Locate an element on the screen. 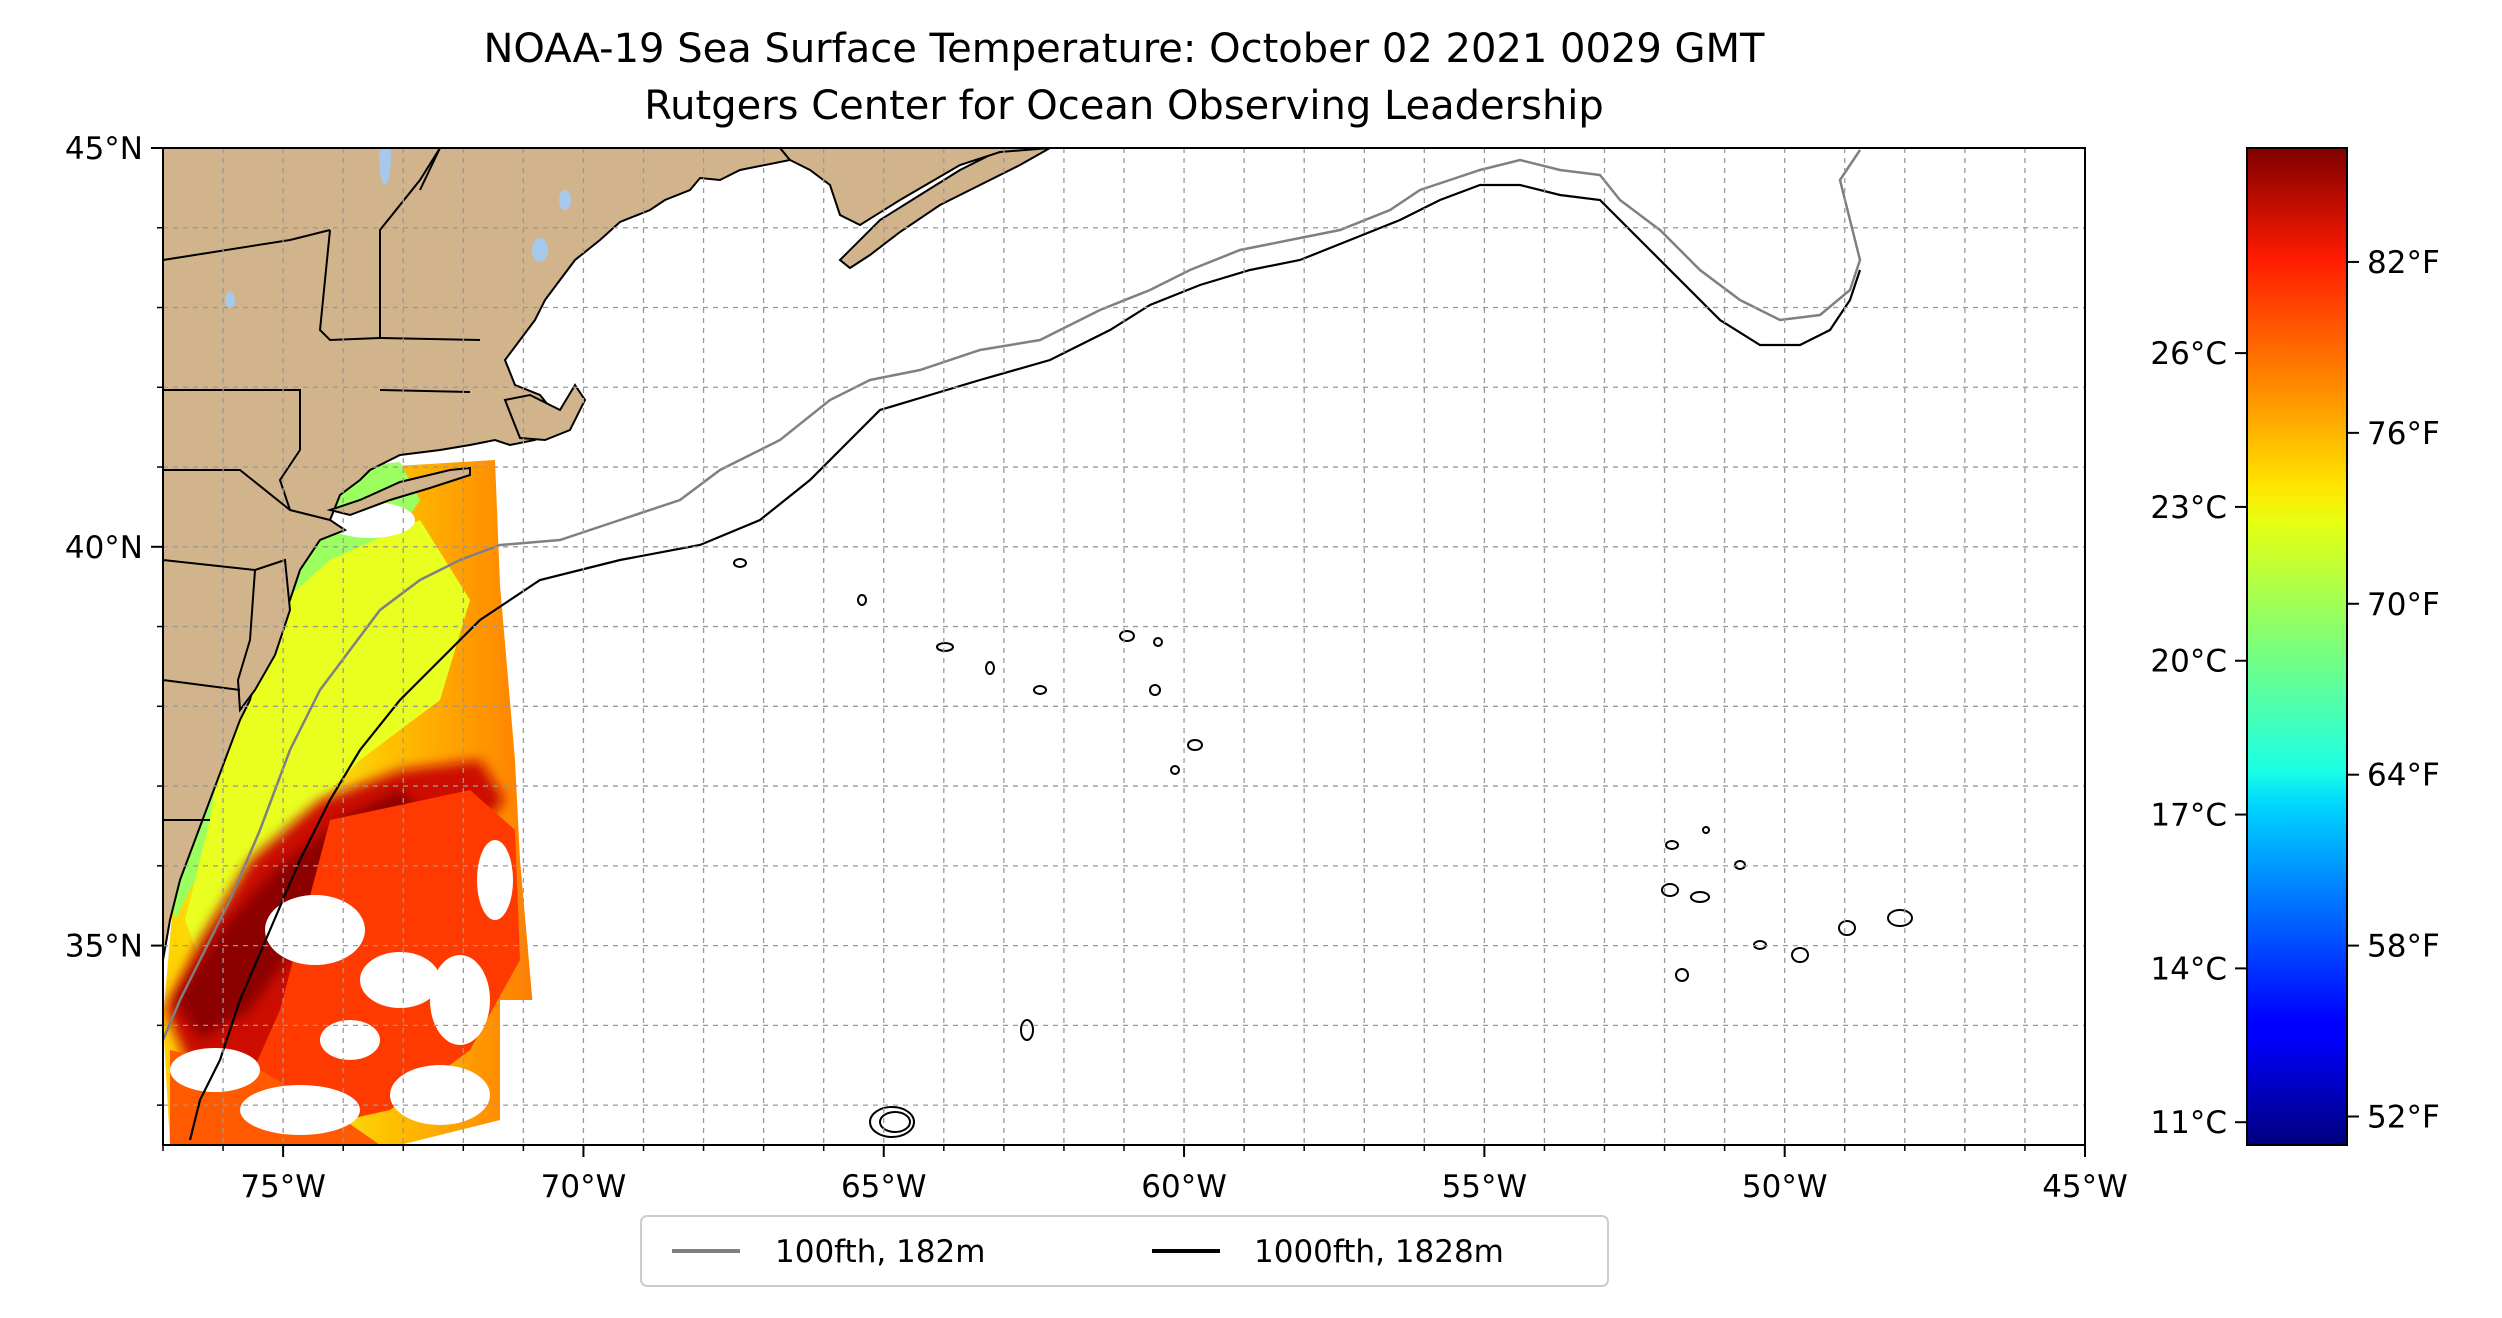 The image size is (2502, 1318). fahrenheit-tick-label: 76°F is located at coordinates (2403, 434).